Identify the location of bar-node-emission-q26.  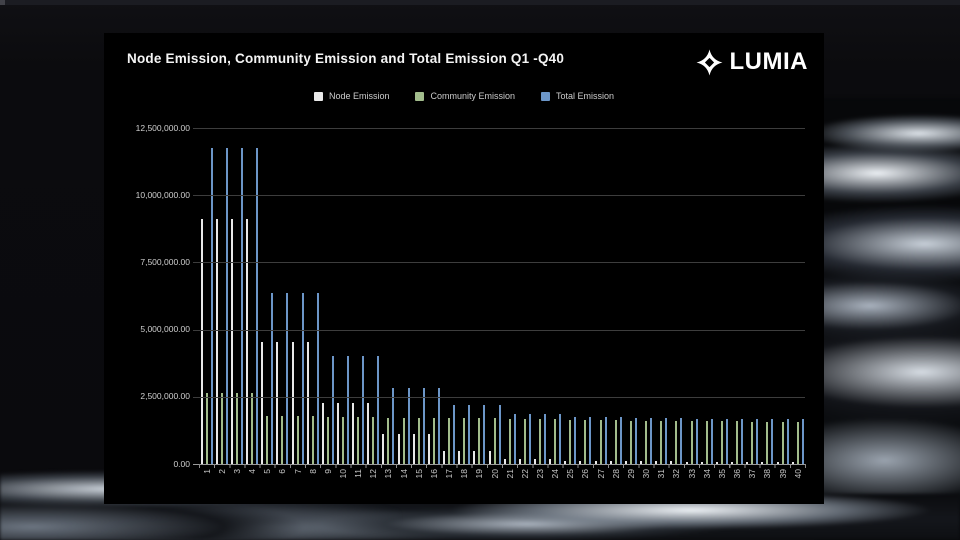
(580, 462).